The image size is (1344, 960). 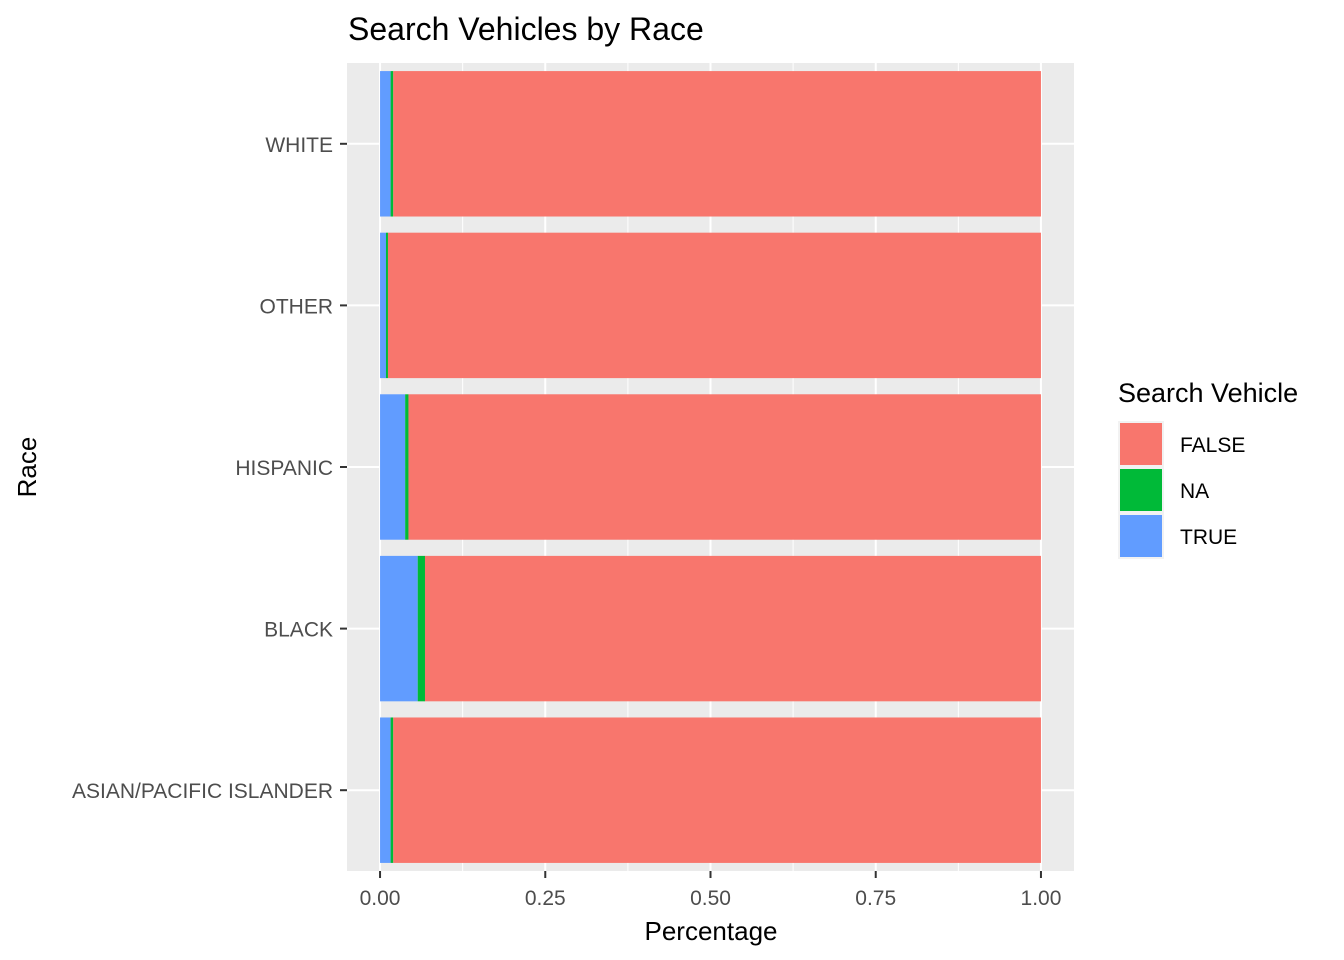 What do you see at coordinates (299, 145) in the screenshot?
I see `y-tick-label: WHITE` at bounding box center [299, 145].